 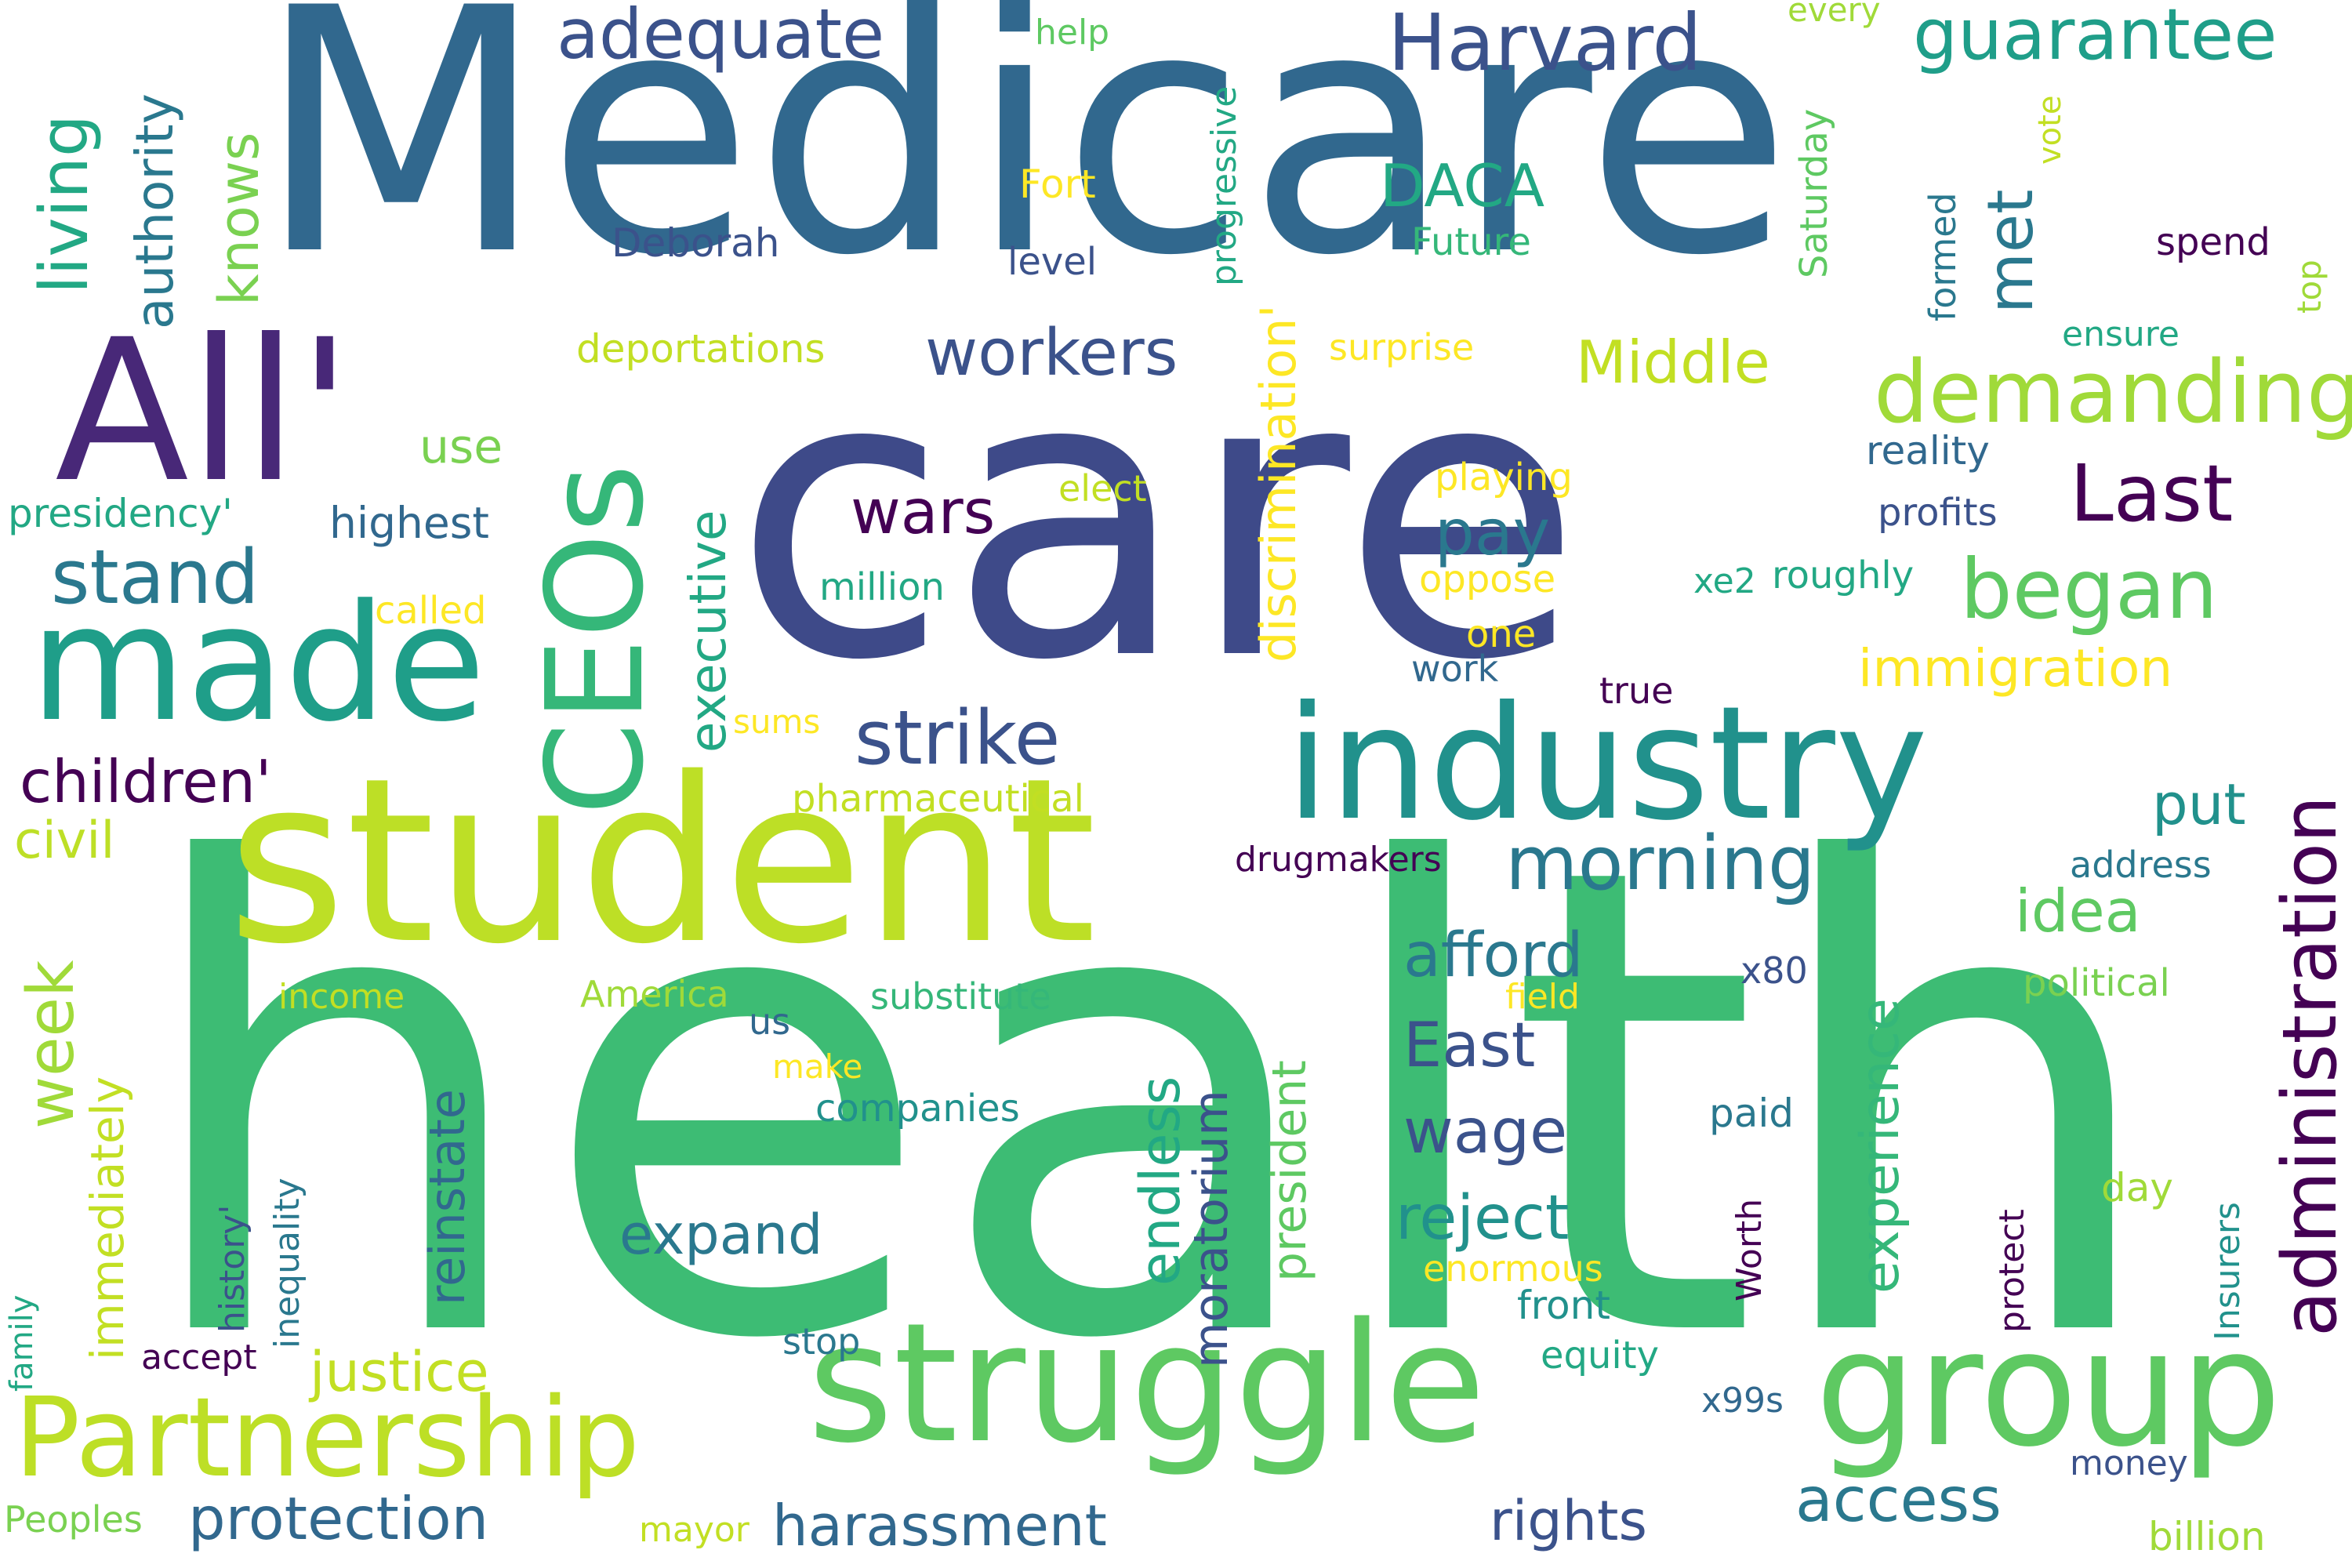 What do you see at coordinates (73, 1519) in the screenshot?
I see `word-peoples: Peoples` at bounding box center [73, 1519].